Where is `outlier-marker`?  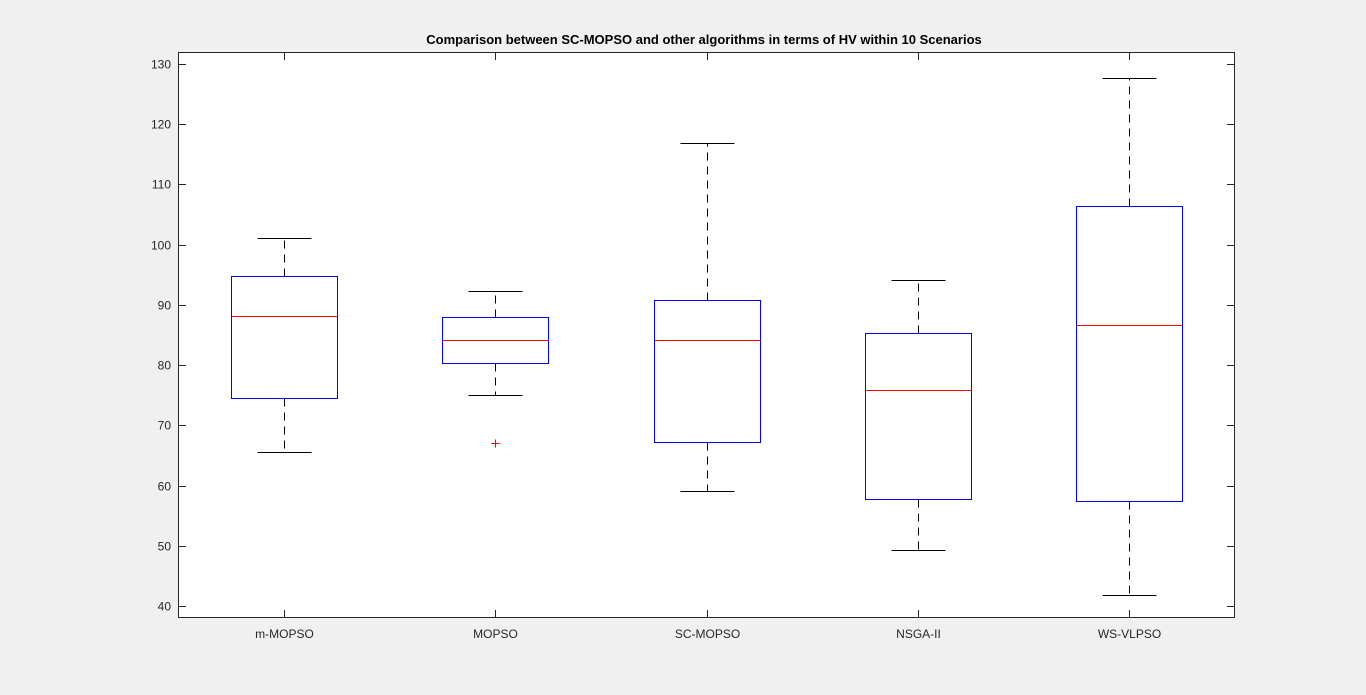
outlier-marker is located at coordinates (495, 443).